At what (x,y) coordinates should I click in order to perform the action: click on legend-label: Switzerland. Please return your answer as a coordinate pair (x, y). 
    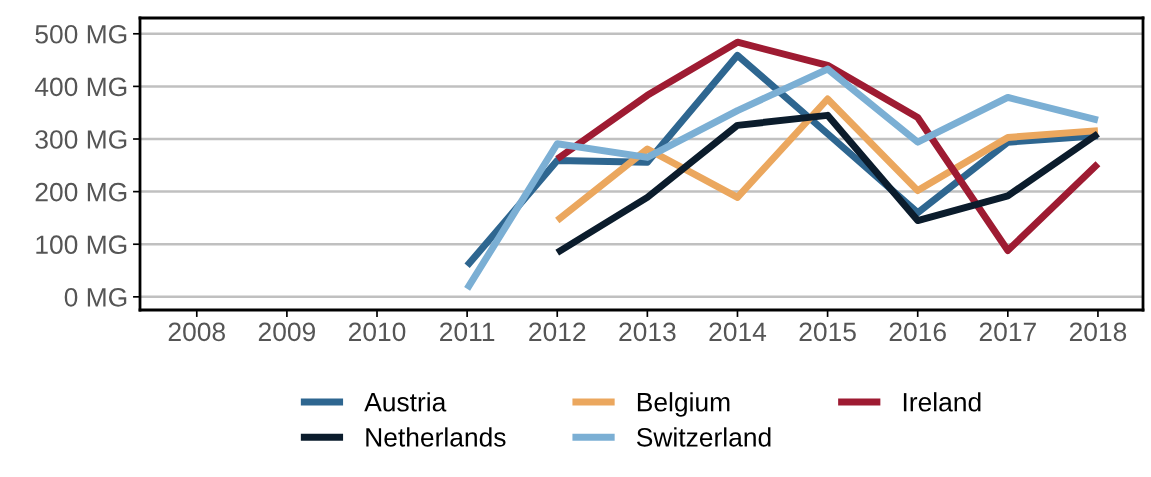
    Looking at the image, I should click on (703, 437).